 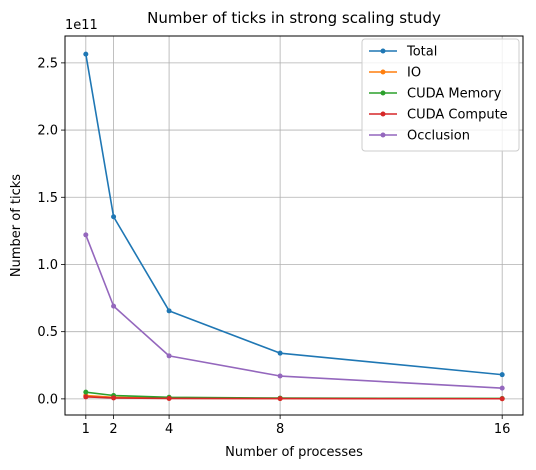 I want to click on y-tick-label: 1.0, so click(x=47, y=265).